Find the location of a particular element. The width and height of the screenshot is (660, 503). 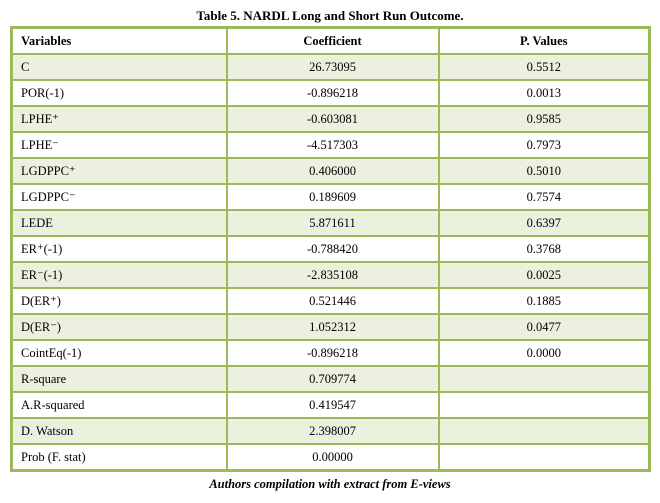

cell-coefficient: -2.835108 is located at coordinates (332, 275).